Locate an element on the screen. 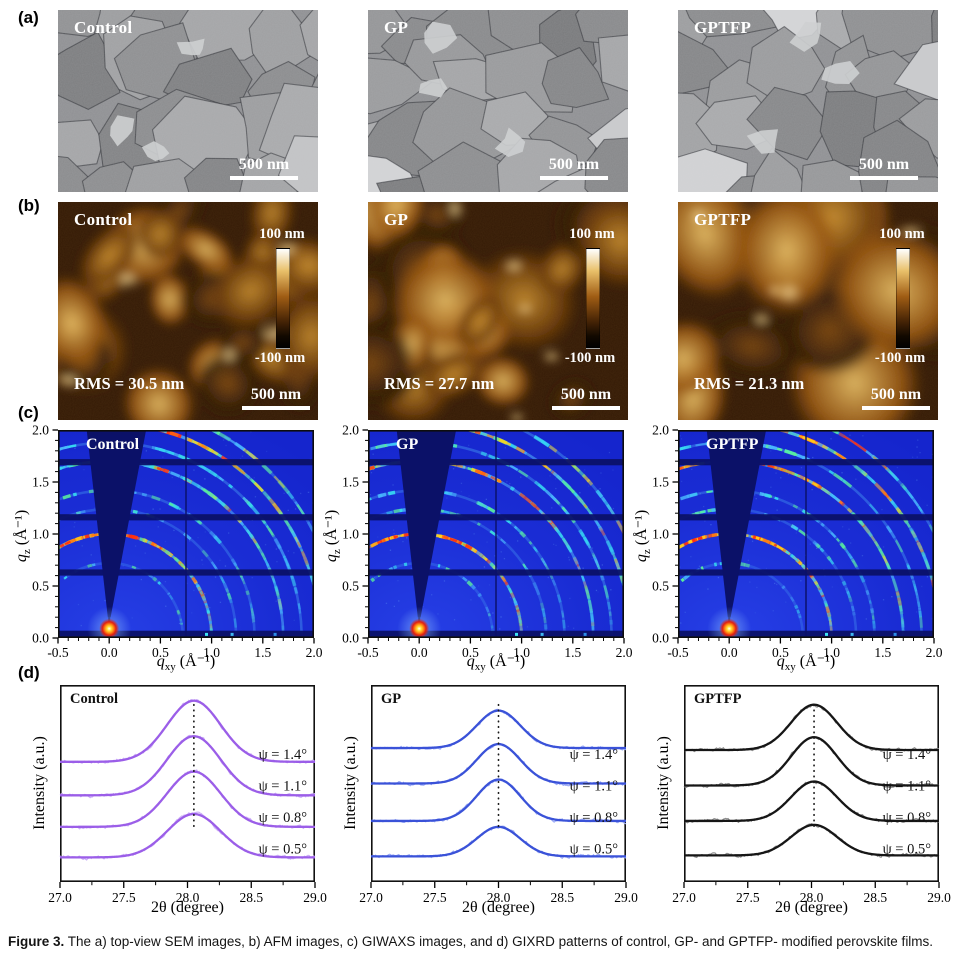 Image resolution: width=967 pixels, height=969 pixels. giwaxs-plot-gptfp: -0.5 0.0 0.5 1.0 1.5 2.0 0.0 0.5 1.0 1.5 2.0 GPTFP is located at coordinates (797, 542).